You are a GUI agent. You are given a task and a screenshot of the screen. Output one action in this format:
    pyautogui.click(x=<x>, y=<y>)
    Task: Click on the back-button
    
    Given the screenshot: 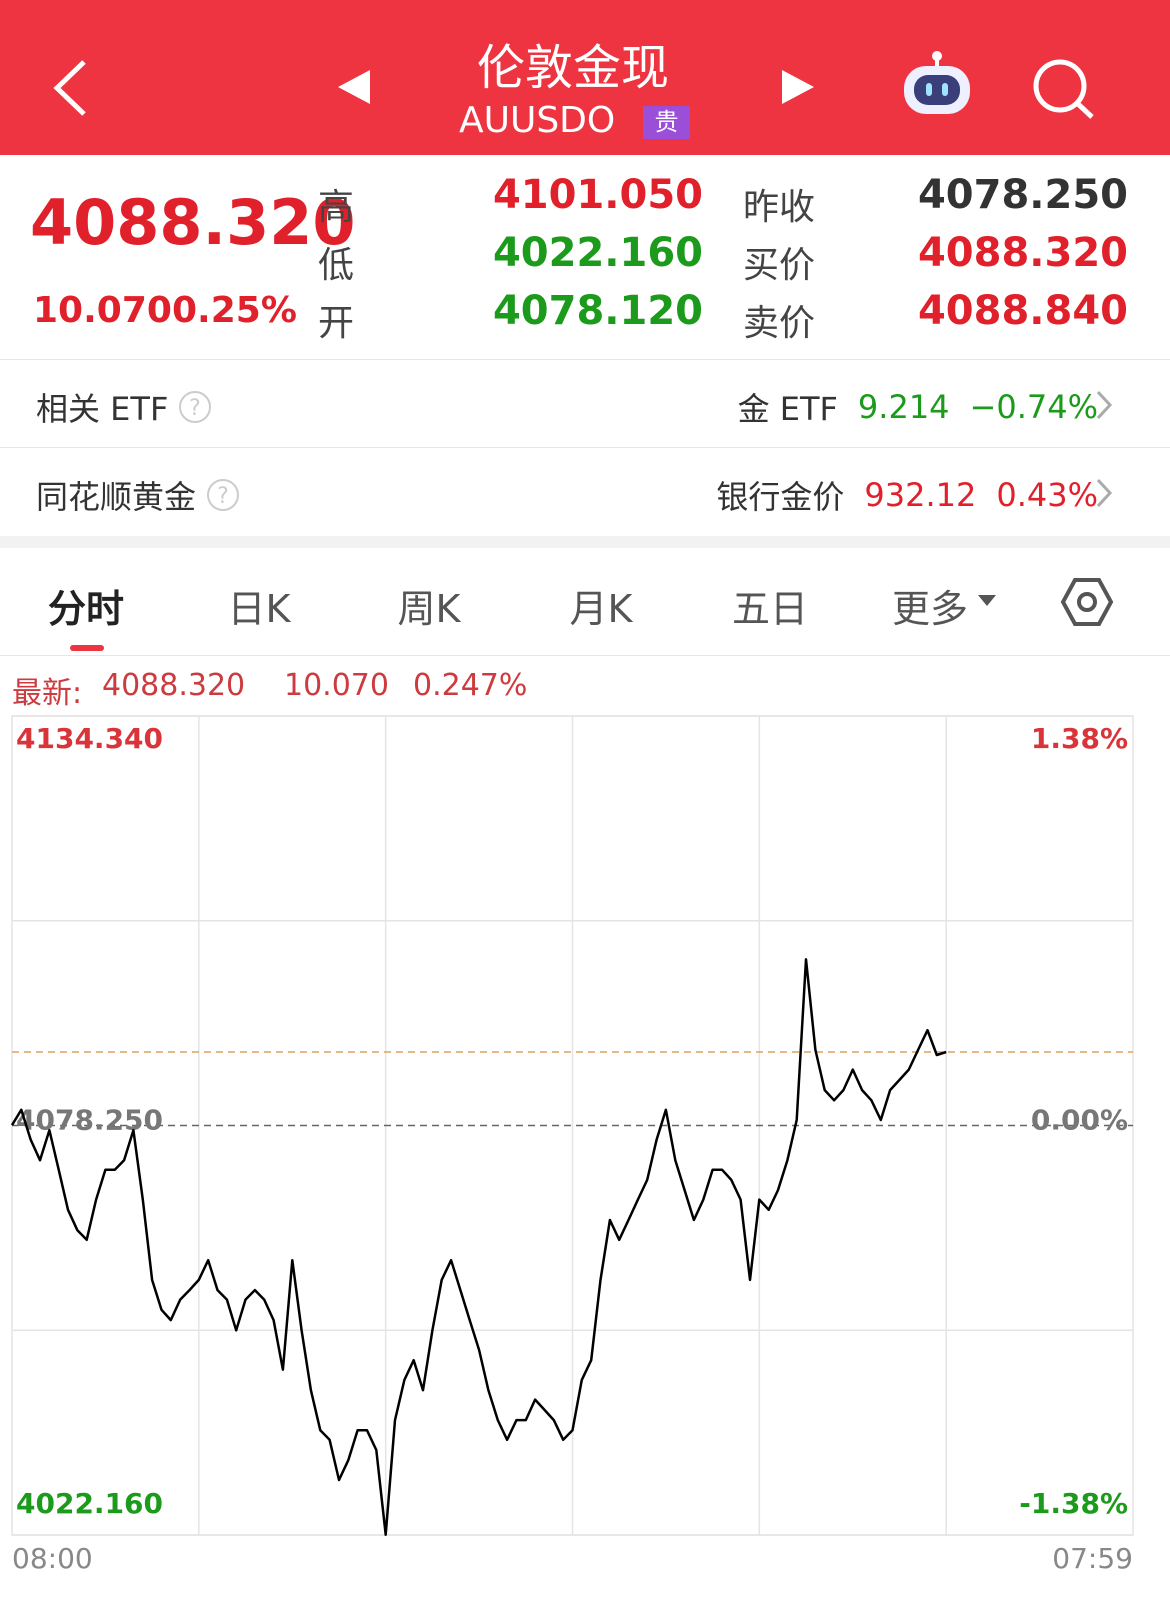 What is the action you would take?
    pyautogui.click(x=69, y=88)
    